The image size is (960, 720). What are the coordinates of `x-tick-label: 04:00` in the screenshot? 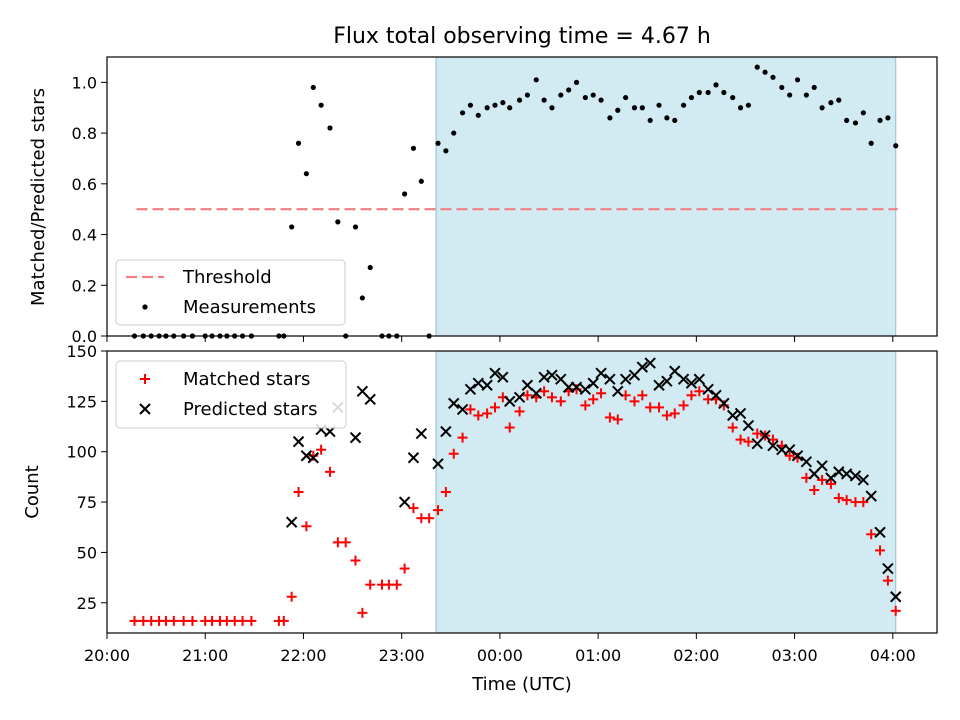 It's located at (893, 655).